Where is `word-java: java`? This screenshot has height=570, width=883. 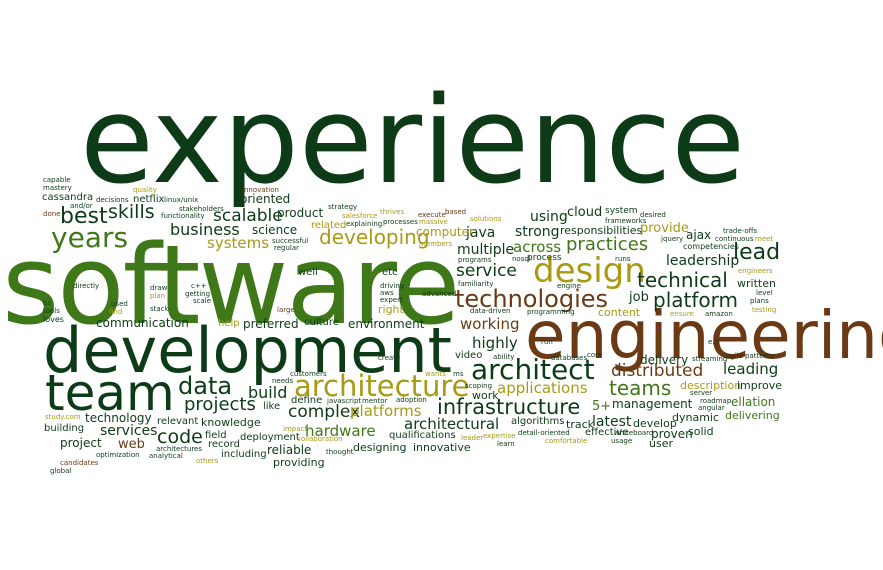
word-java: java is located at coordinates (481, 233).